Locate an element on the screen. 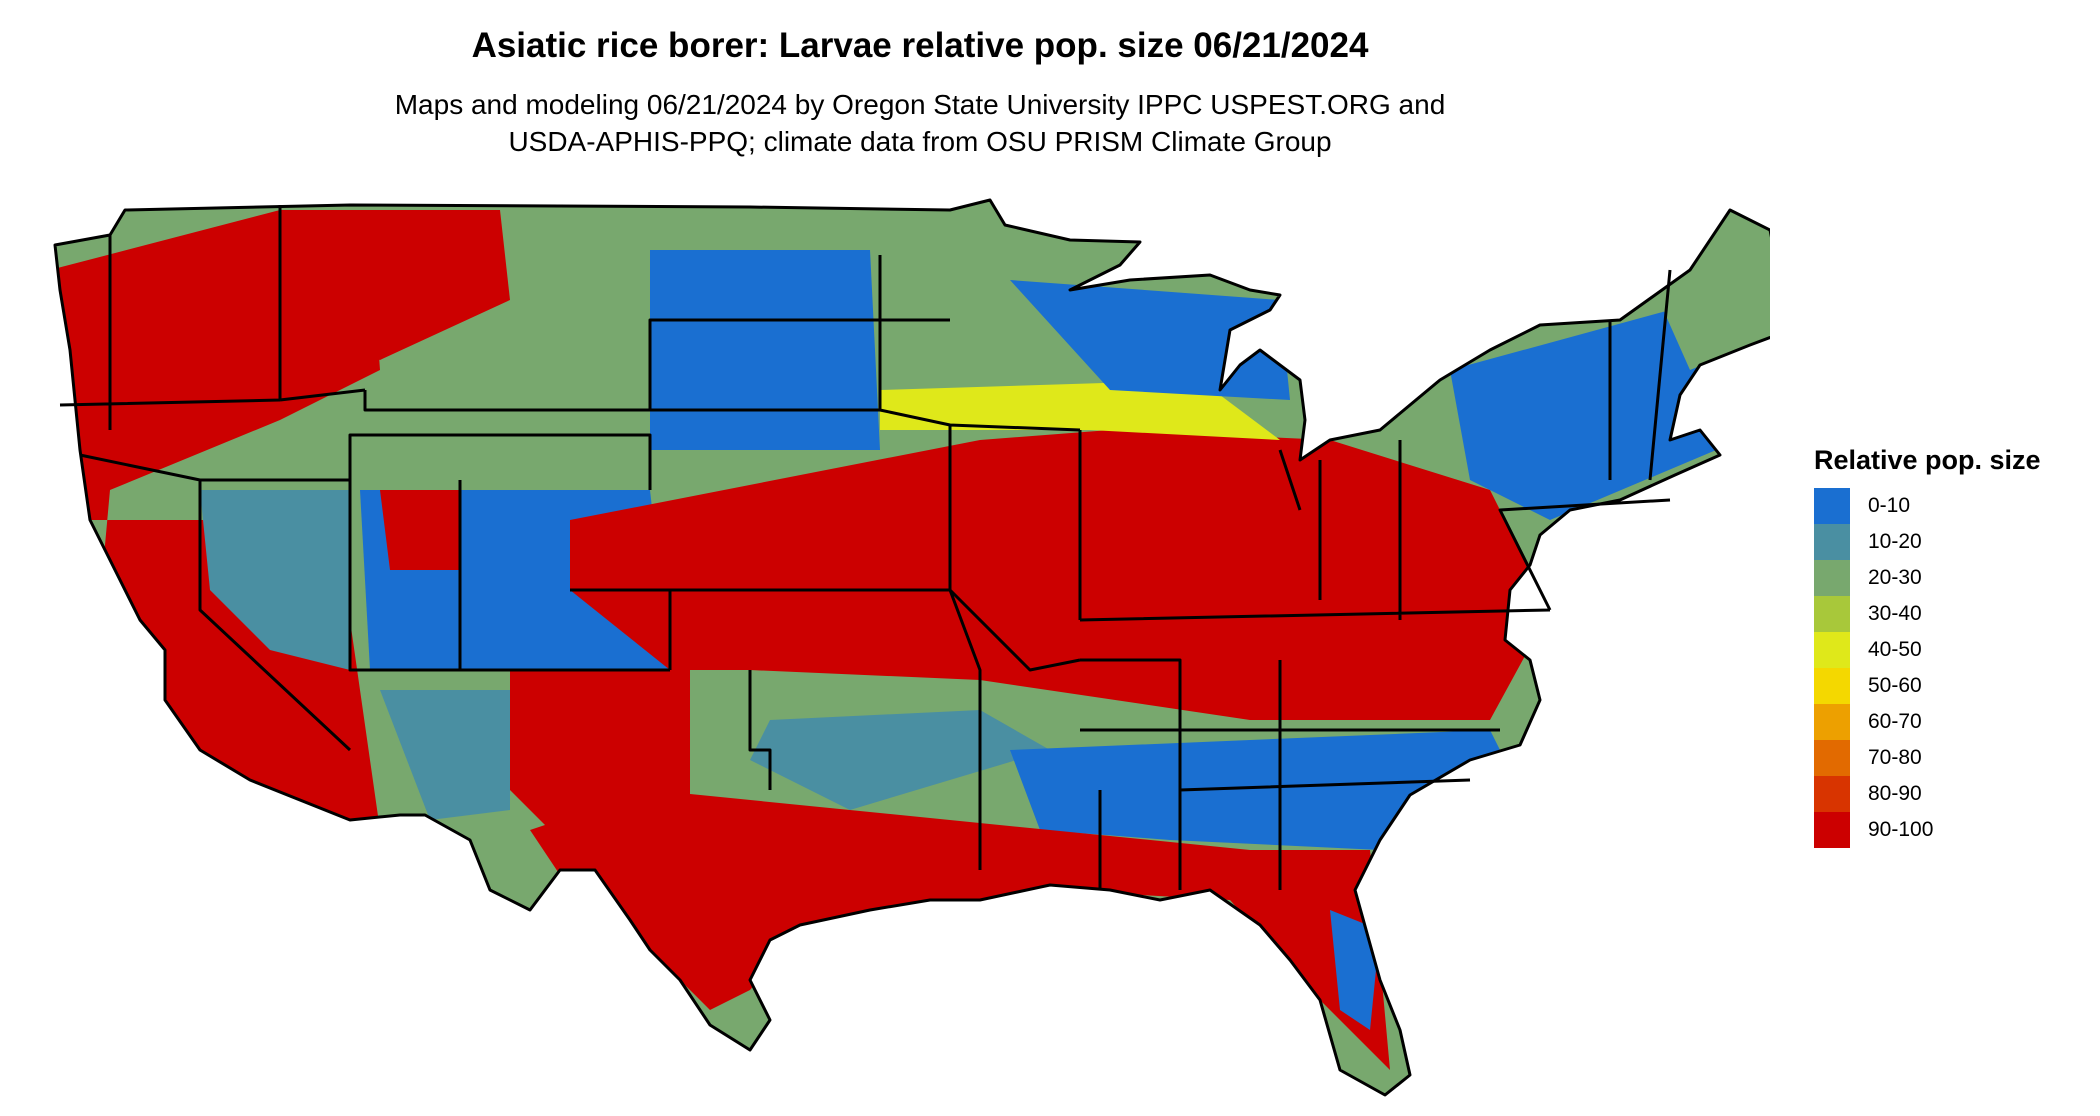  legend-label: 90-100 is located at coordinates (1901, 829).